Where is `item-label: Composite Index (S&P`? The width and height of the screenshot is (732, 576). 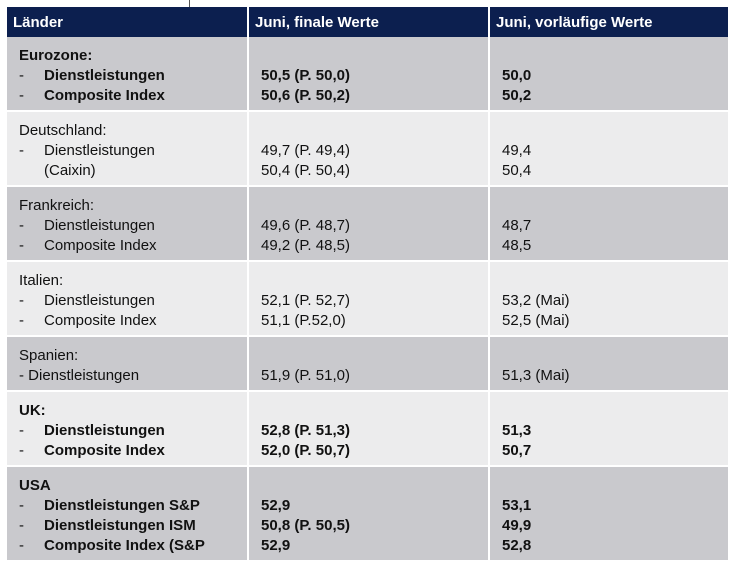
item-label: Composite Index (S&P is located at coordinates (124, 545).